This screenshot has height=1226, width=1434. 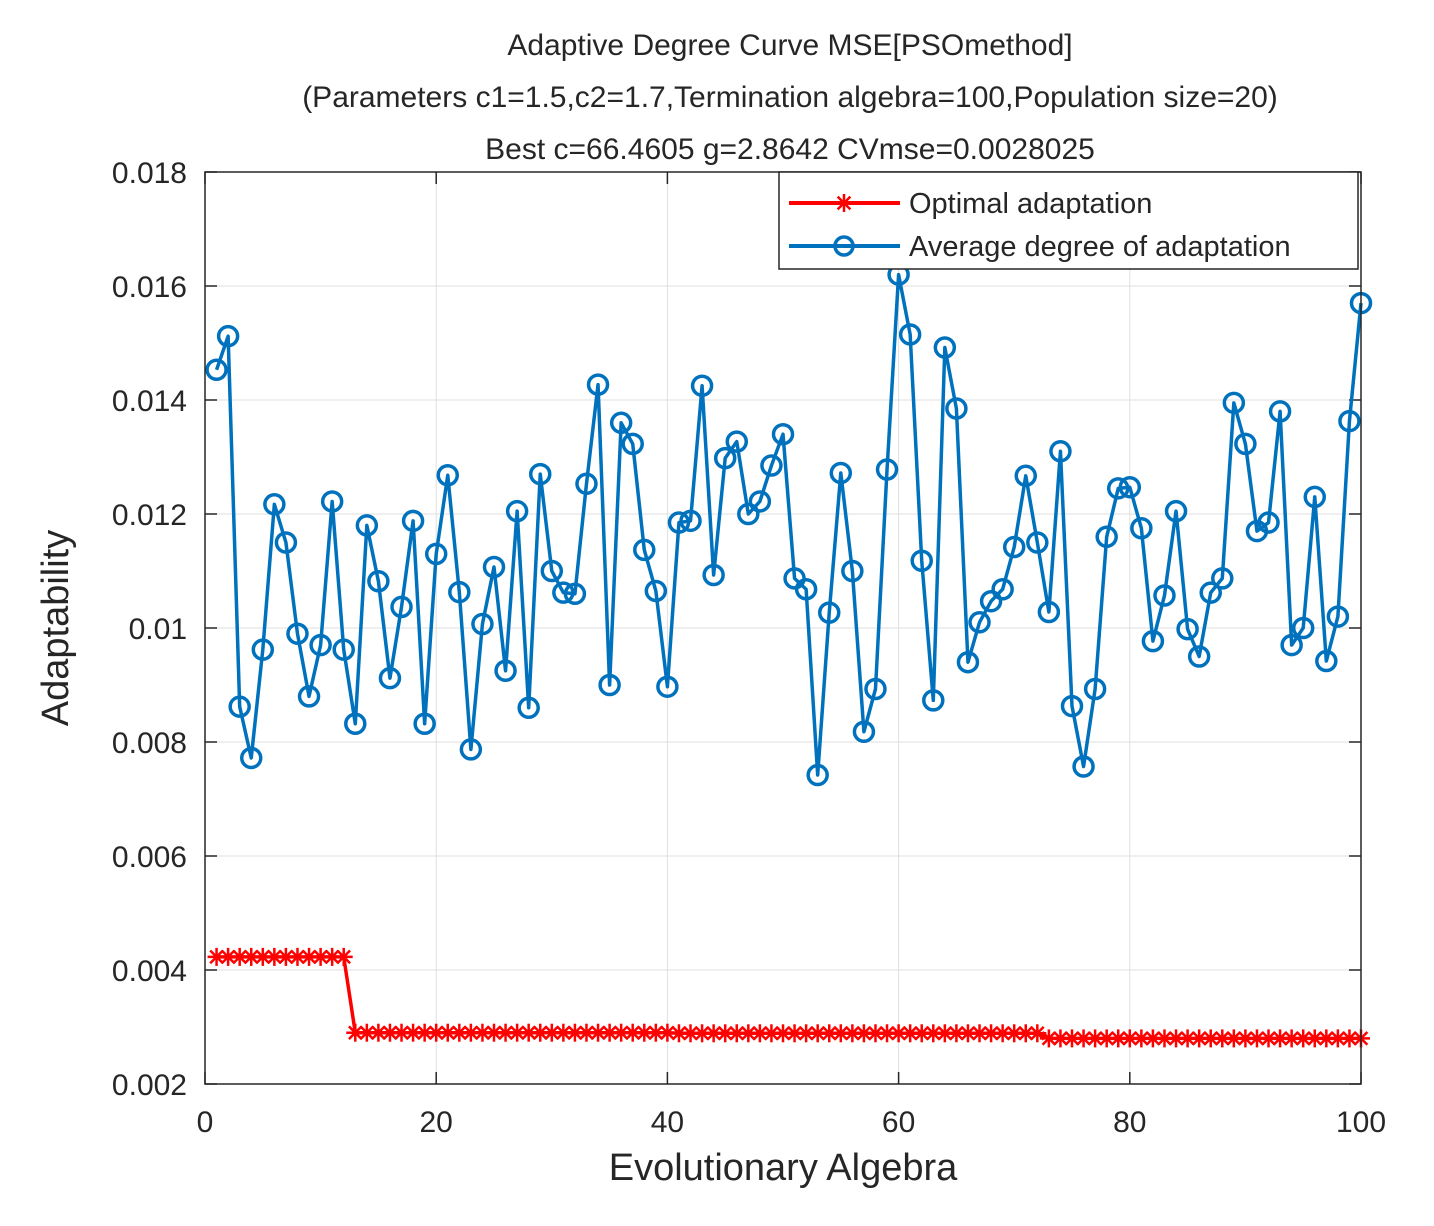 What do you see at coordinates (149, 971) in the screenshot?
I see `y-tick-label: 0.004` at bounding box center [149, 971].